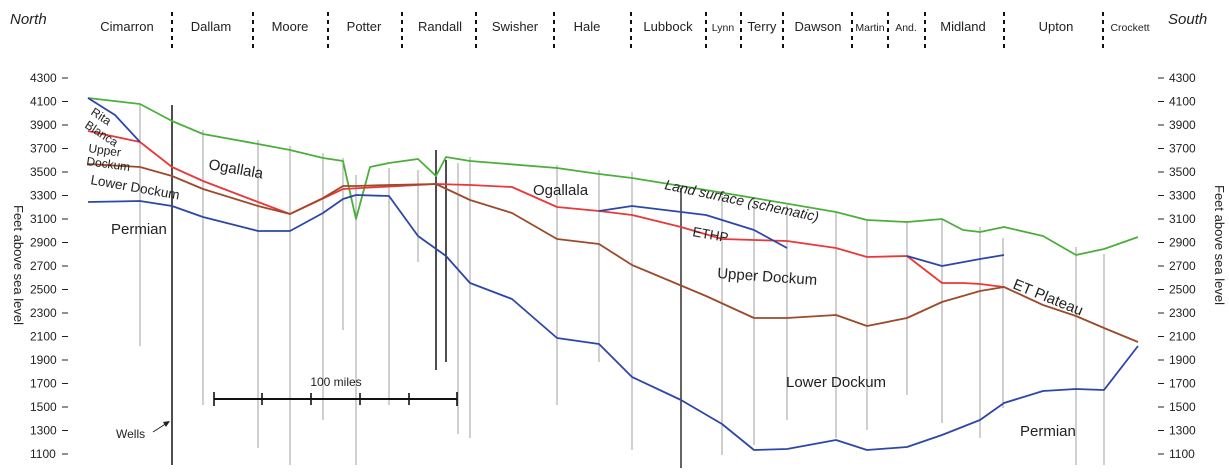 The width and height of the screenshot is (1229, 474). I want to click on left-tick-label: 4300, so click(43, 78).